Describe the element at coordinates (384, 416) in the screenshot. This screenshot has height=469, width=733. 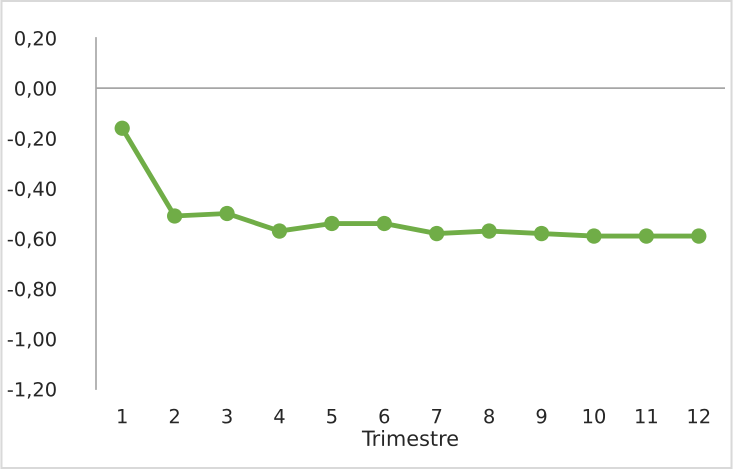
I see `x-tick-label: 6` at that location.